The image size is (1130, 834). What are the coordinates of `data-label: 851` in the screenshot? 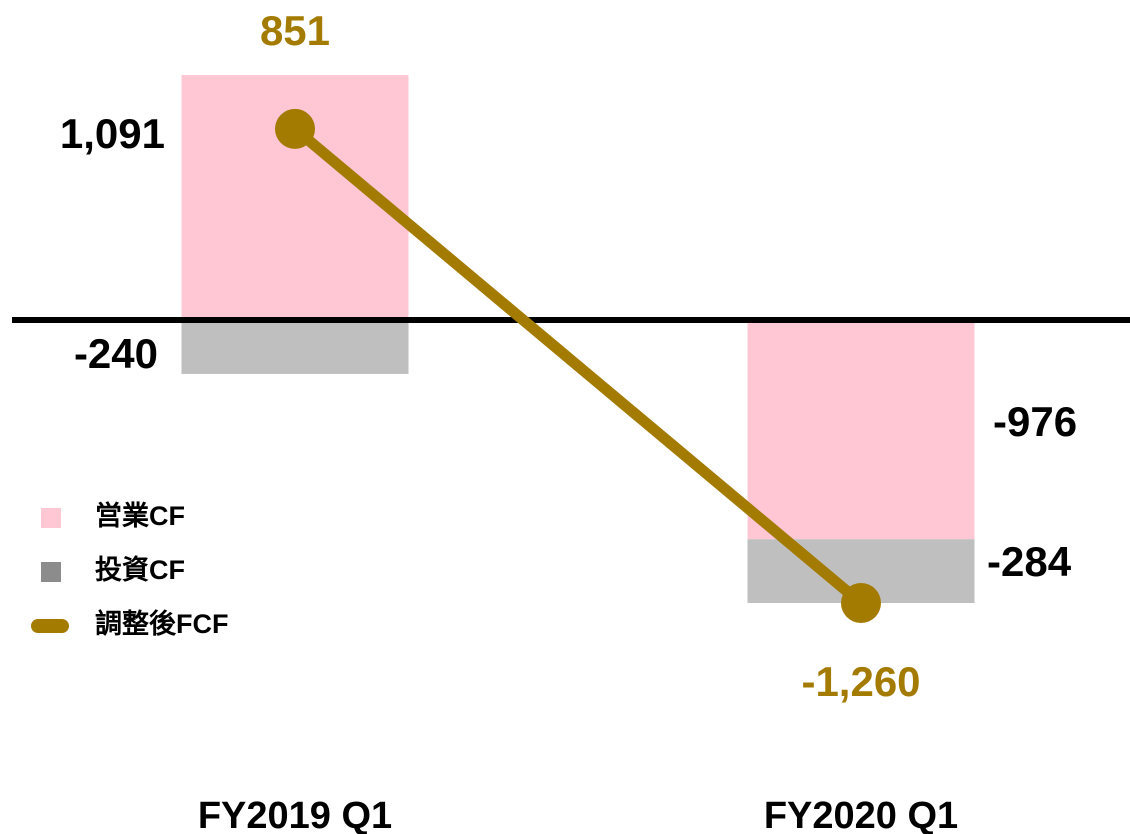 It's located at (295, 30).